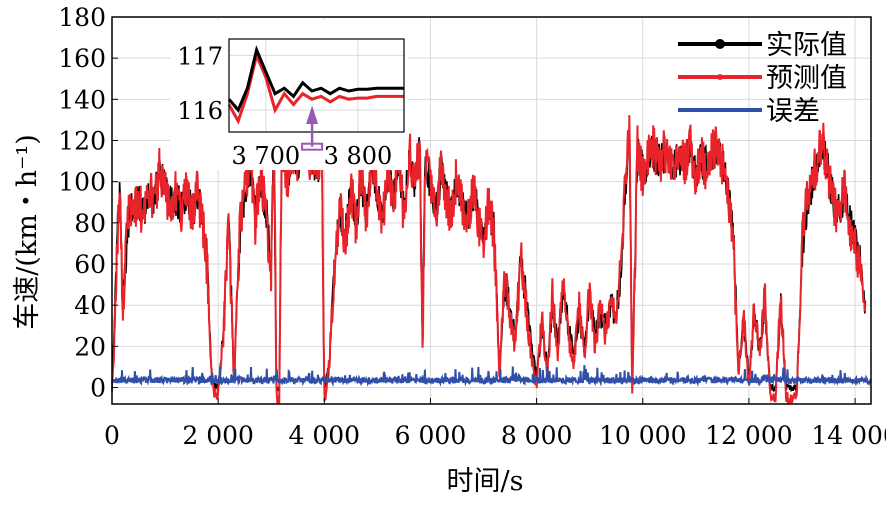 Image resolution: width=886 pixels, height=508 pixels. What do you see at coordinates (265, 156) in the screenshot?
I see `inset-x-tick-label: 3 700` at bounding box center [265, 156].